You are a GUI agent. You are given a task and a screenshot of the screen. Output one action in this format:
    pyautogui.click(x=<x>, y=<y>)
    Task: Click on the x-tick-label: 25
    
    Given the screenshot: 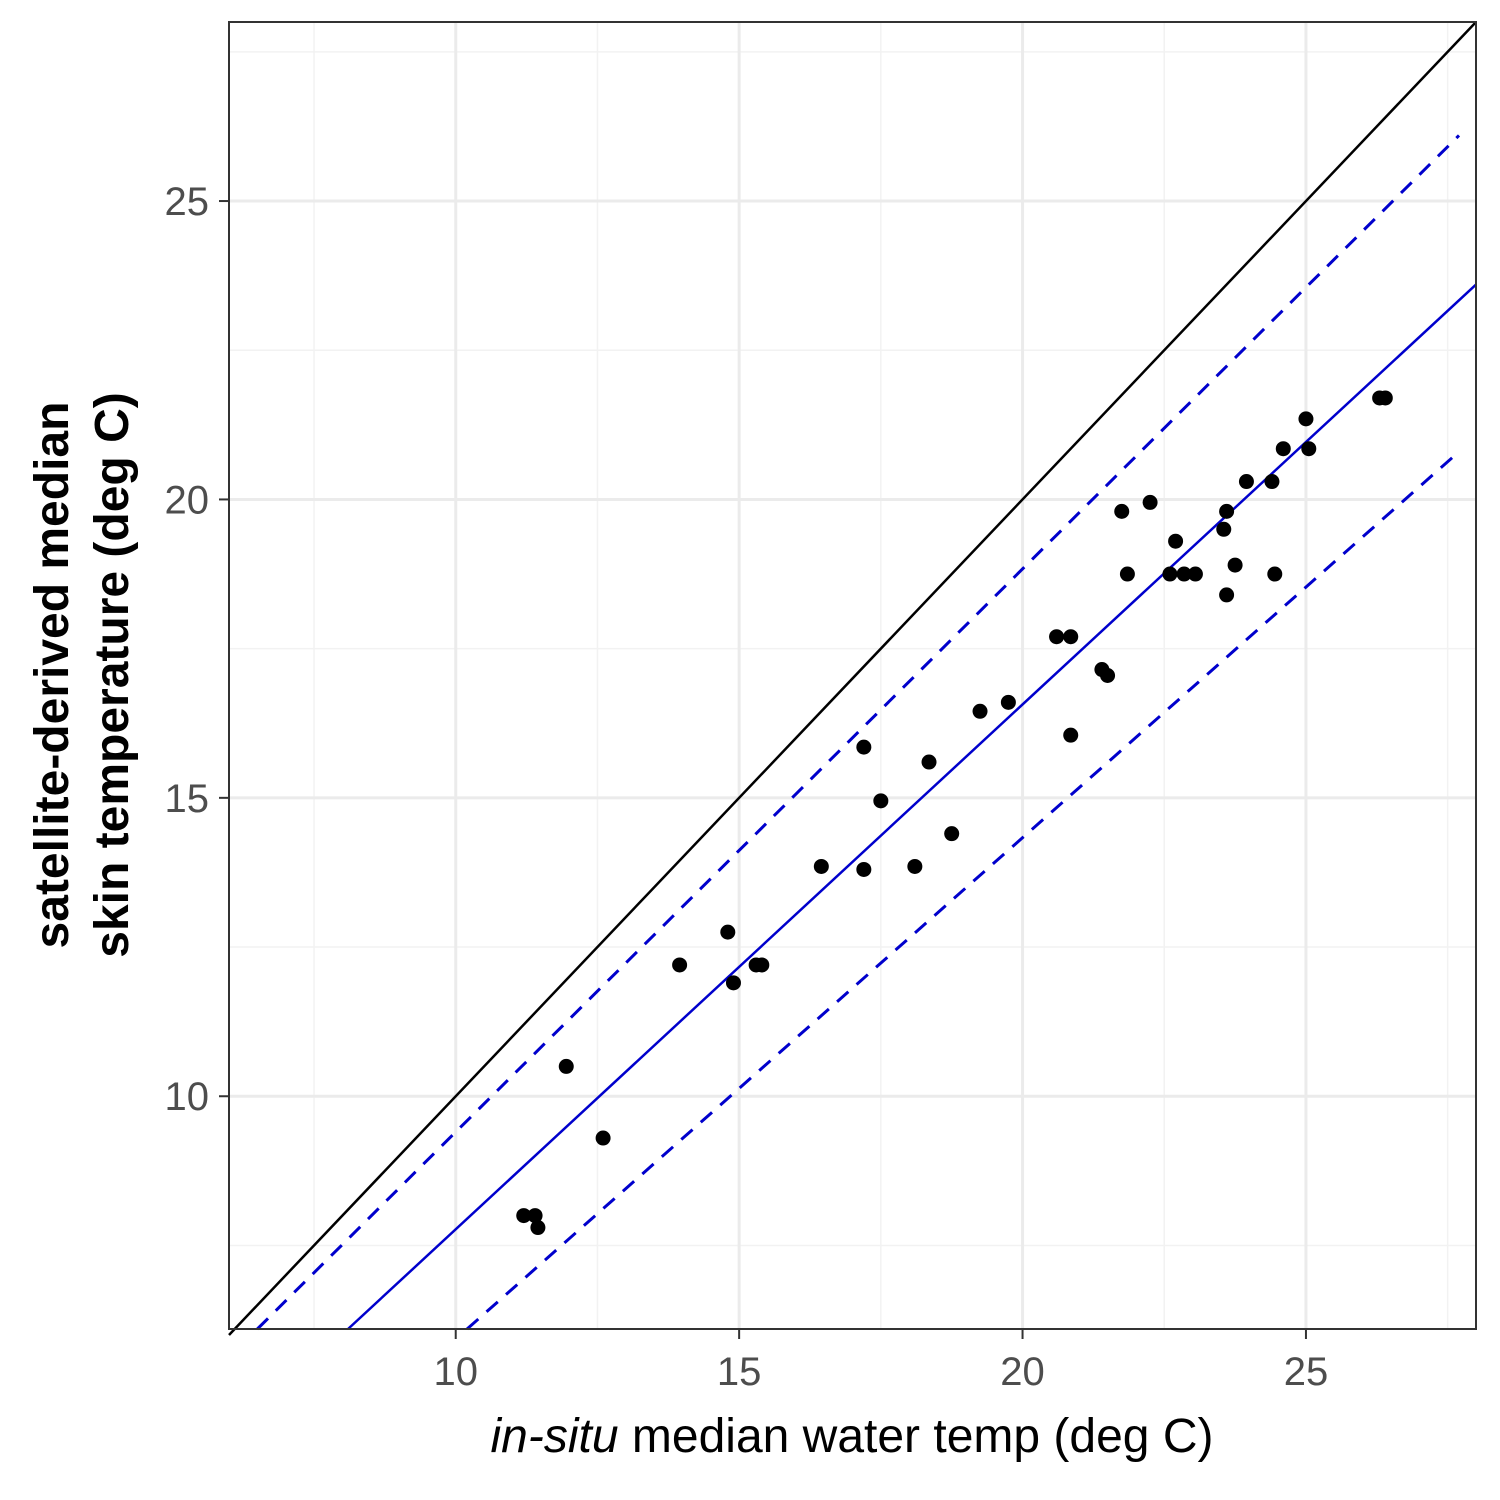 What is the action you would take?
    pyautogui.click(x=1306, y=1372)
    